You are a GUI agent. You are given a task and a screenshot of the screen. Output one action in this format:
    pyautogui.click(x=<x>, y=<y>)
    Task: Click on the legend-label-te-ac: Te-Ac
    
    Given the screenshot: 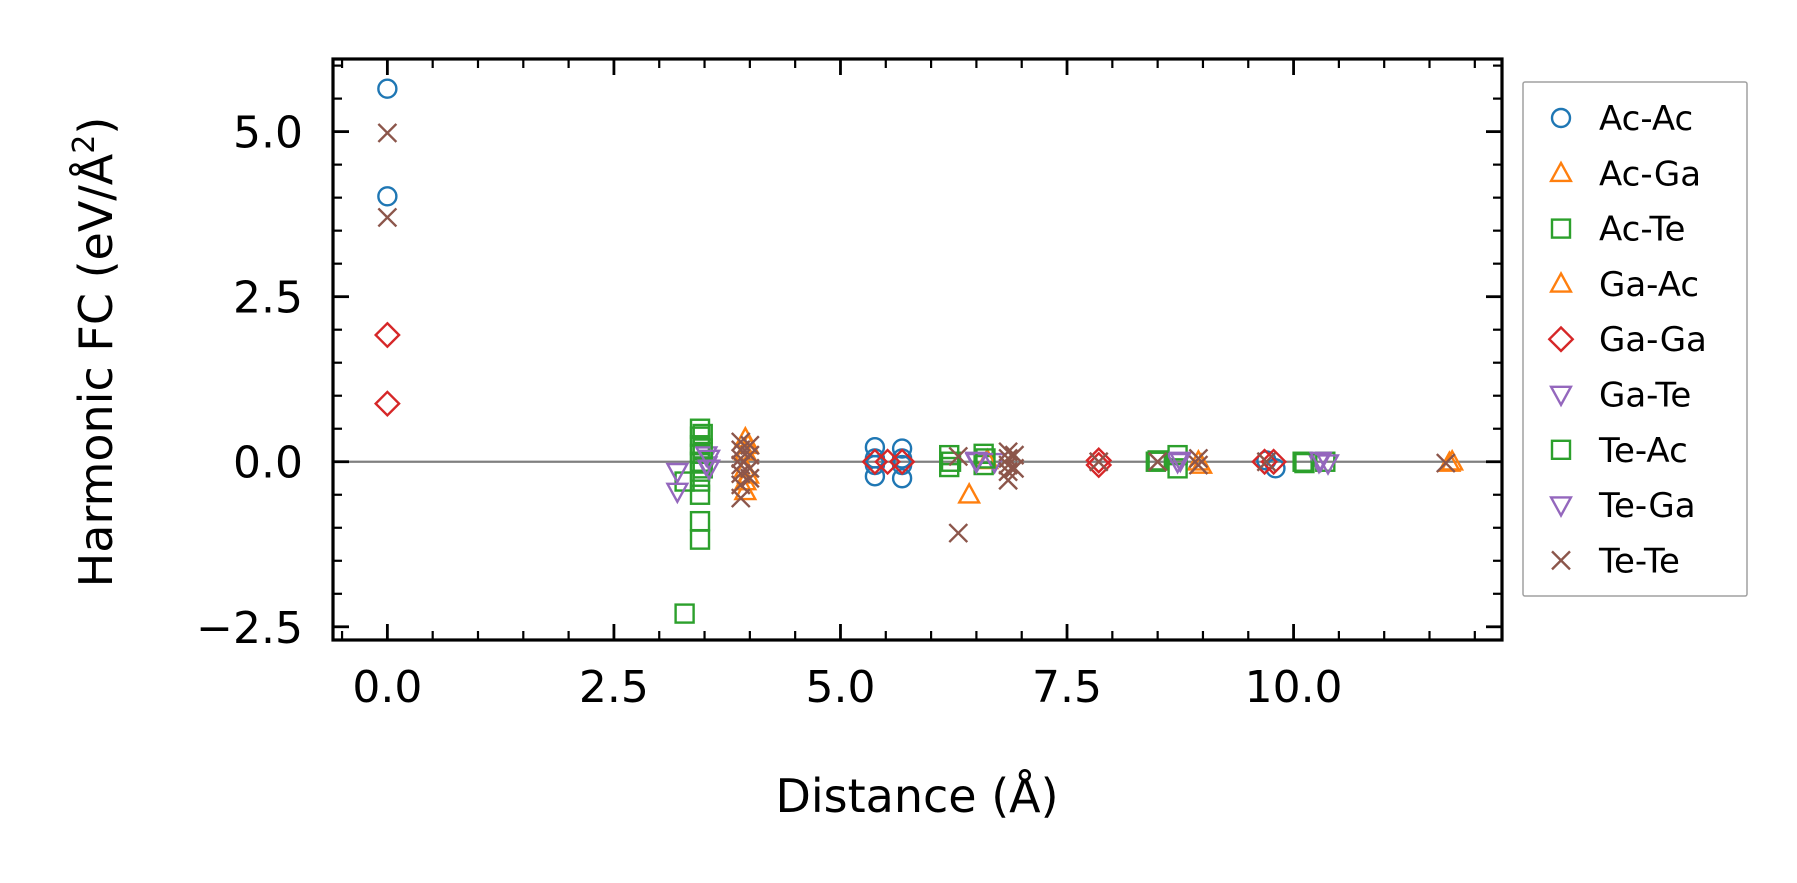 What is the action you would take?
    pyautogui.click(x=1643, y=451)
    